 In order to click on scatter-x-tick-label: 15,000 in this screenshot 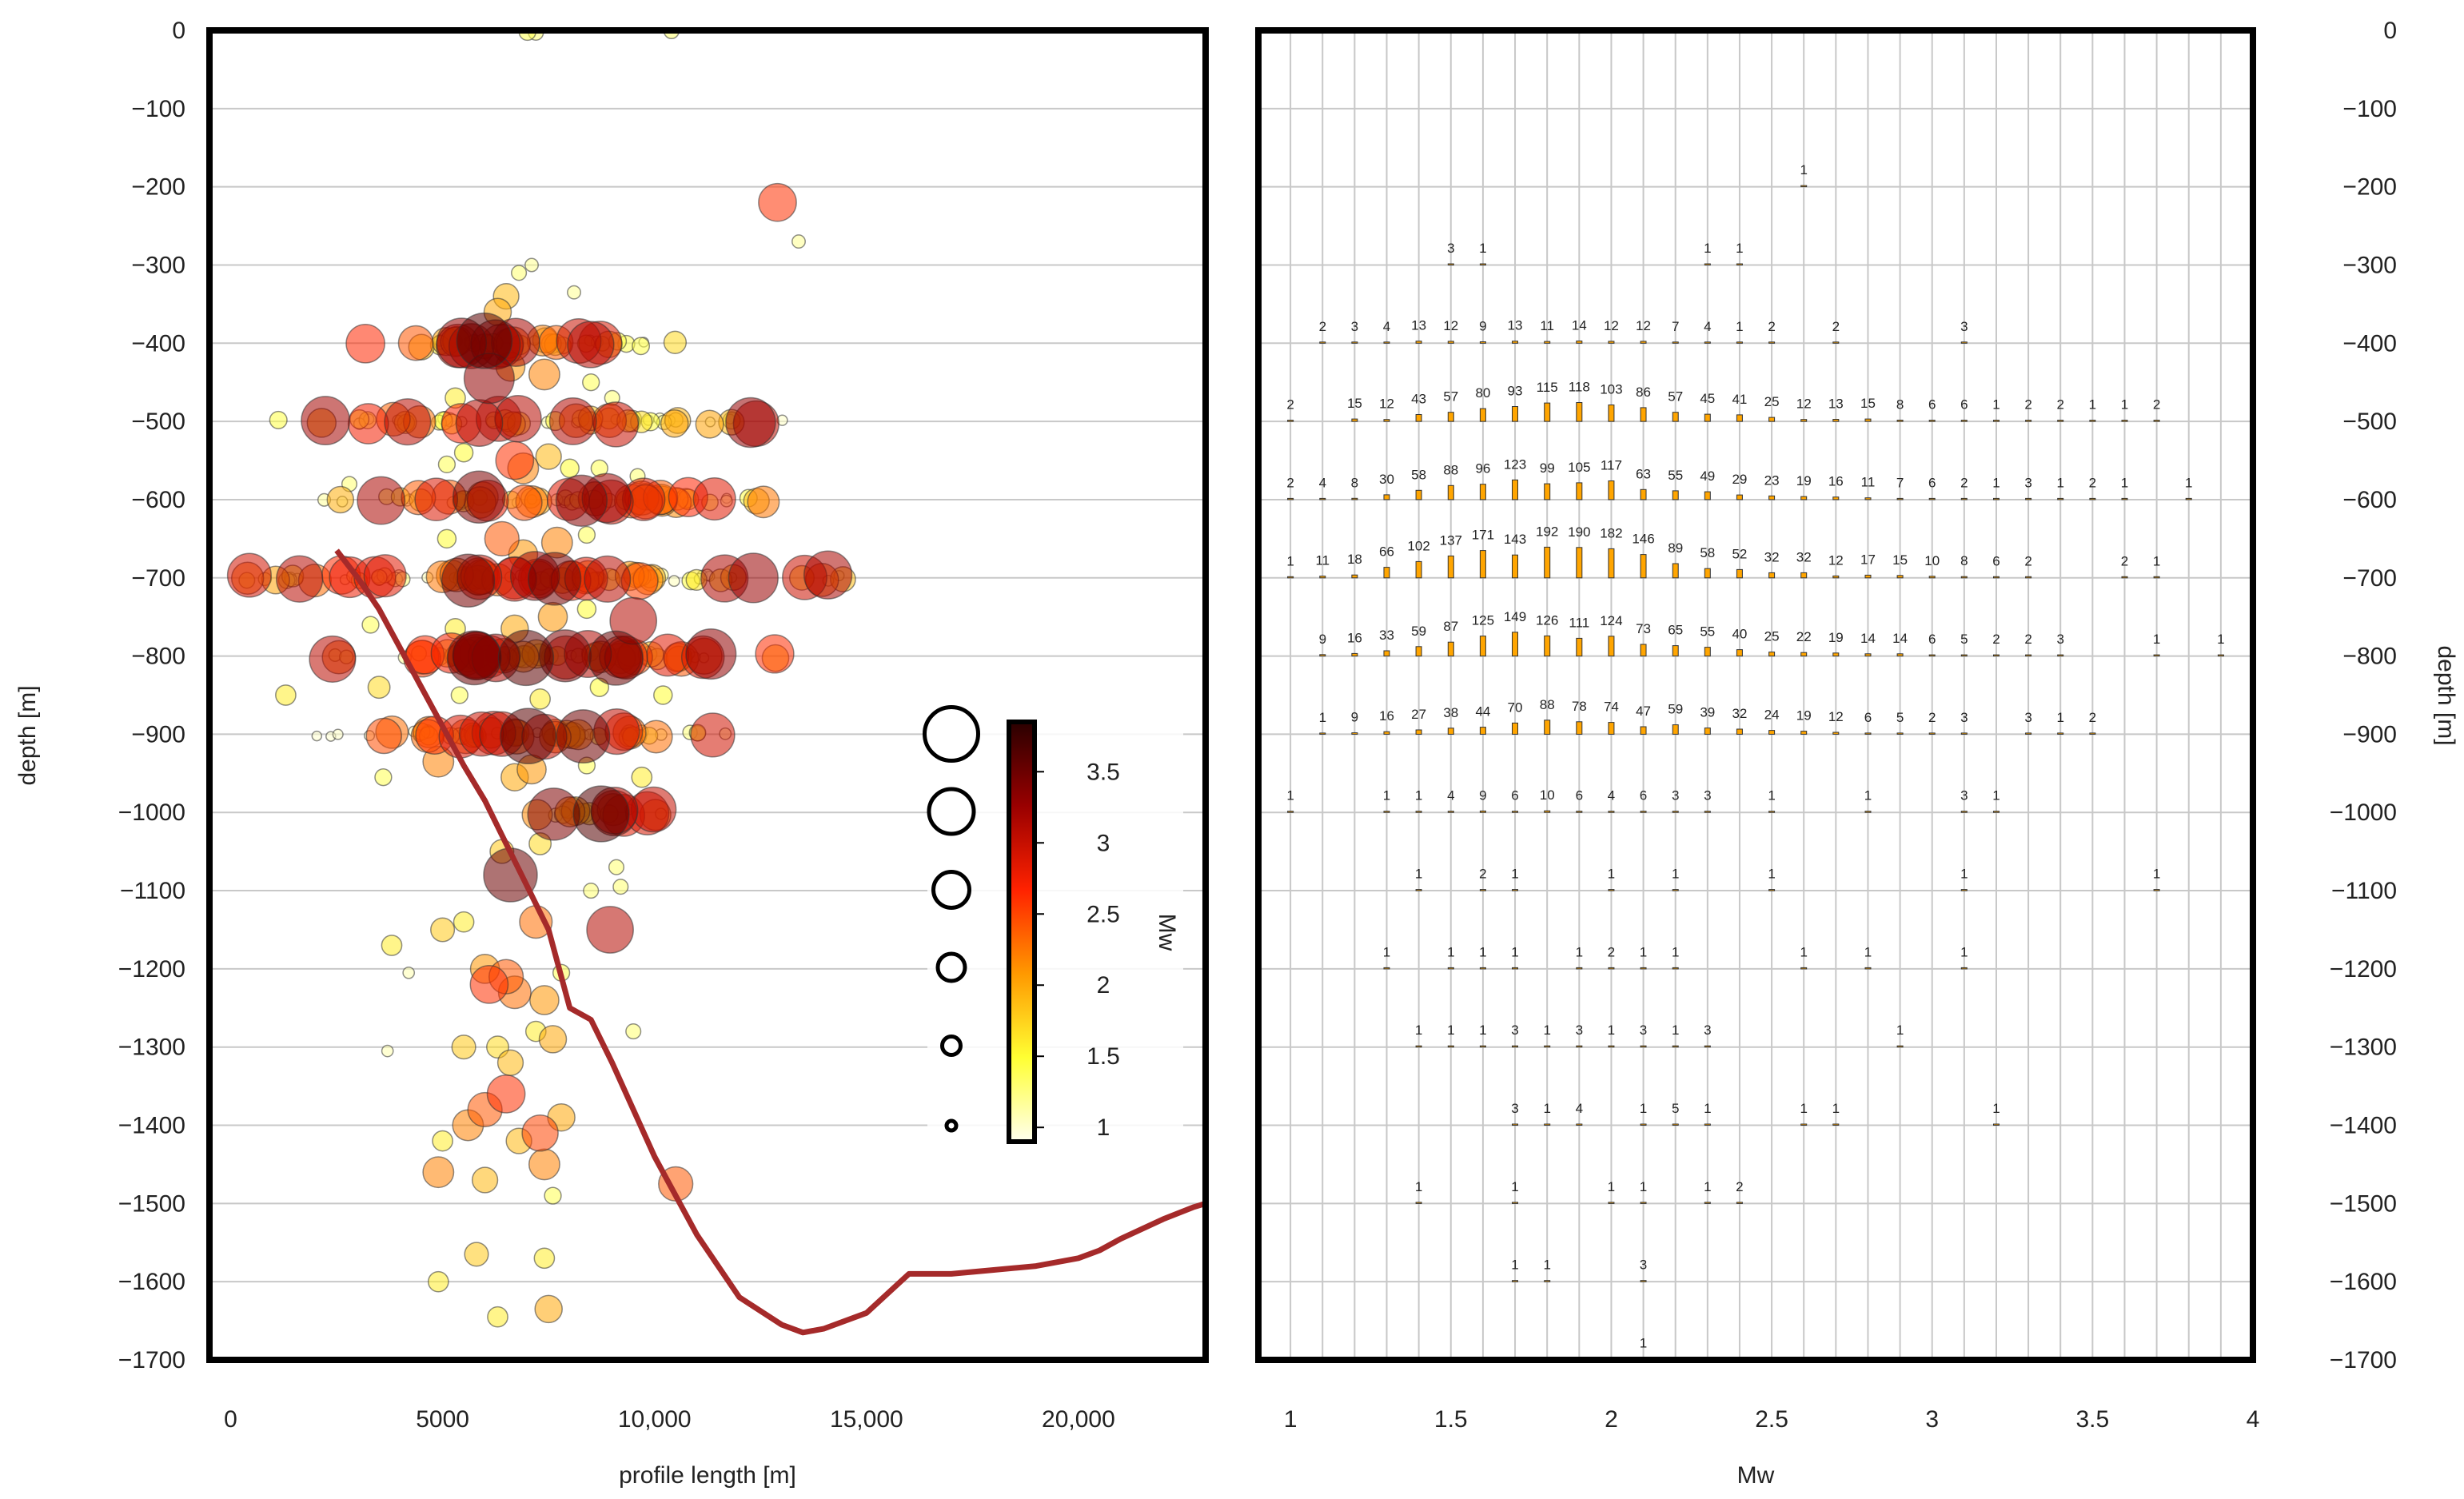, I will do `click(866, 1419)`.